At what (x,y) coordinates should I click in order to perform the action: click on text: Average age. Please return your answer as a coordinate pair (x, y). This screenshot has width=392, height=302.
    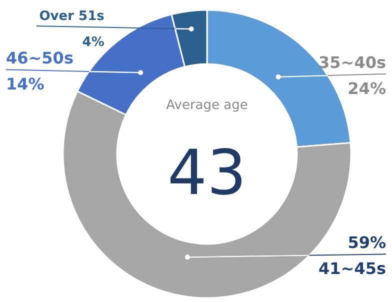
    Looking at the image, I should click on (207, 105).